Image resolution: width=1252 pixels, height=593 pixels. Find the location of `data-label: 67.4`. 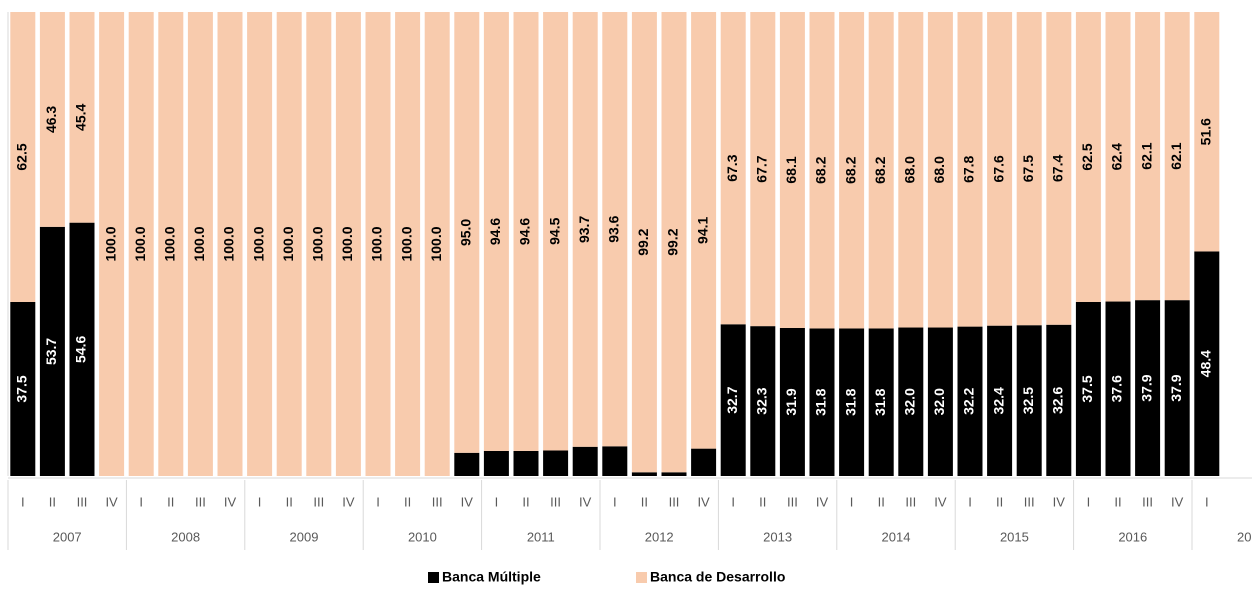

data-label: 67.4 is located at coordinates (1058, 168).